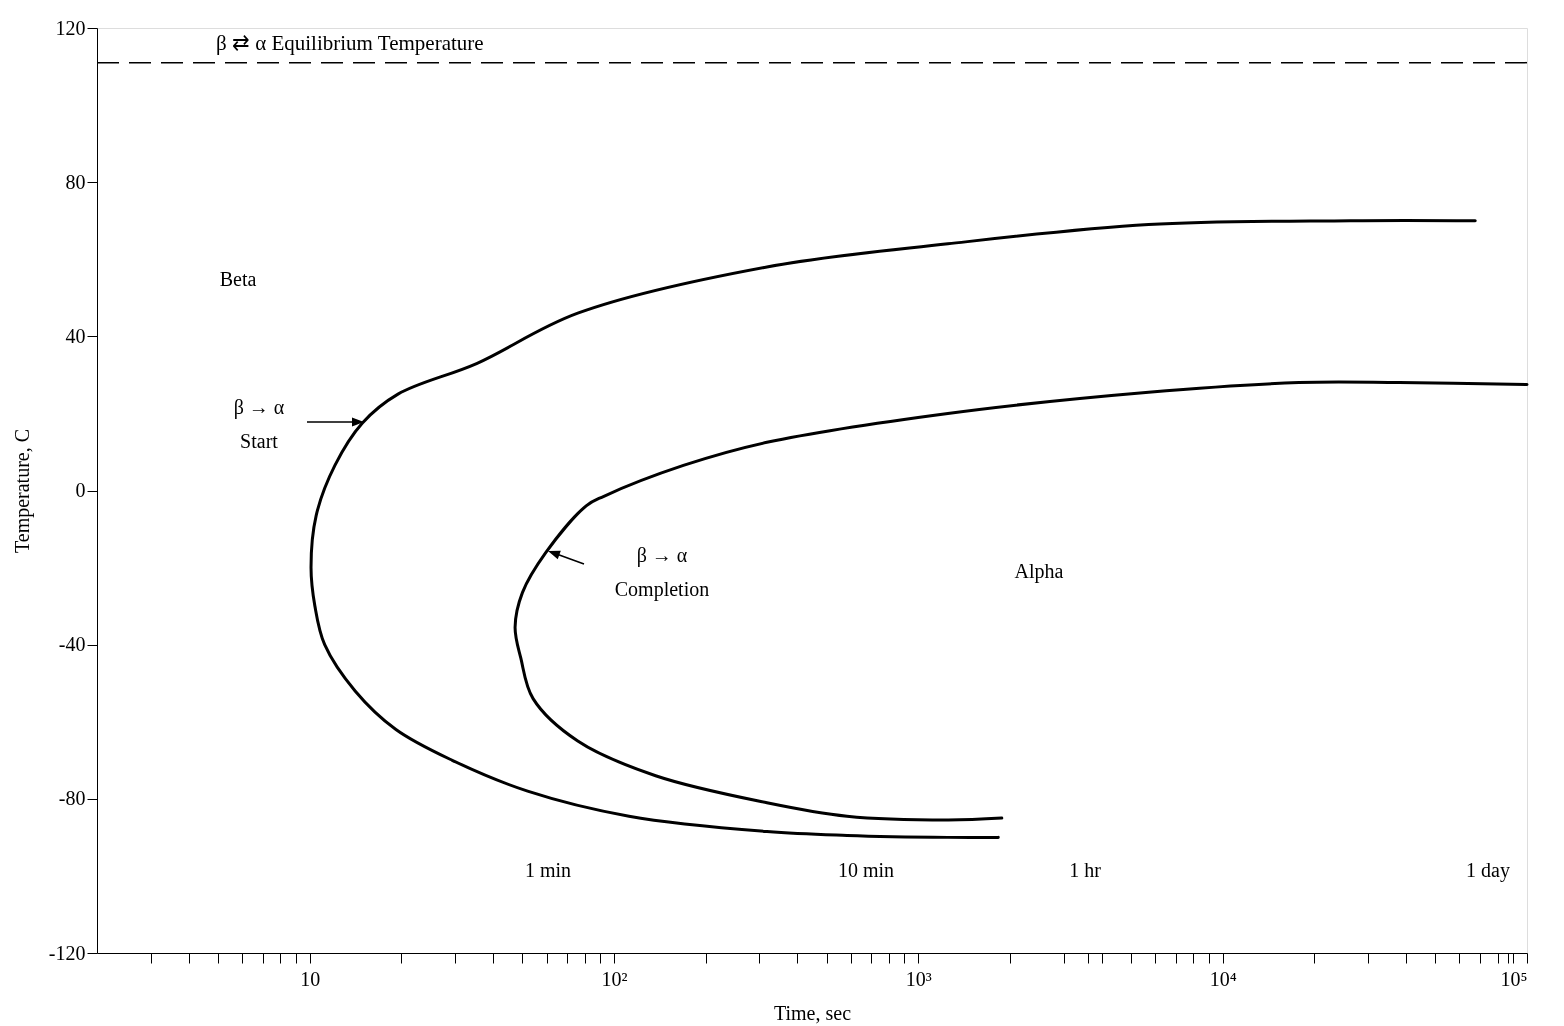 The width and height of the screenshot is (1564, 1026). Describe the element at coordinates (22, 491) in the screenshot. I see `y-axis-title: Temperature, C` at that location.